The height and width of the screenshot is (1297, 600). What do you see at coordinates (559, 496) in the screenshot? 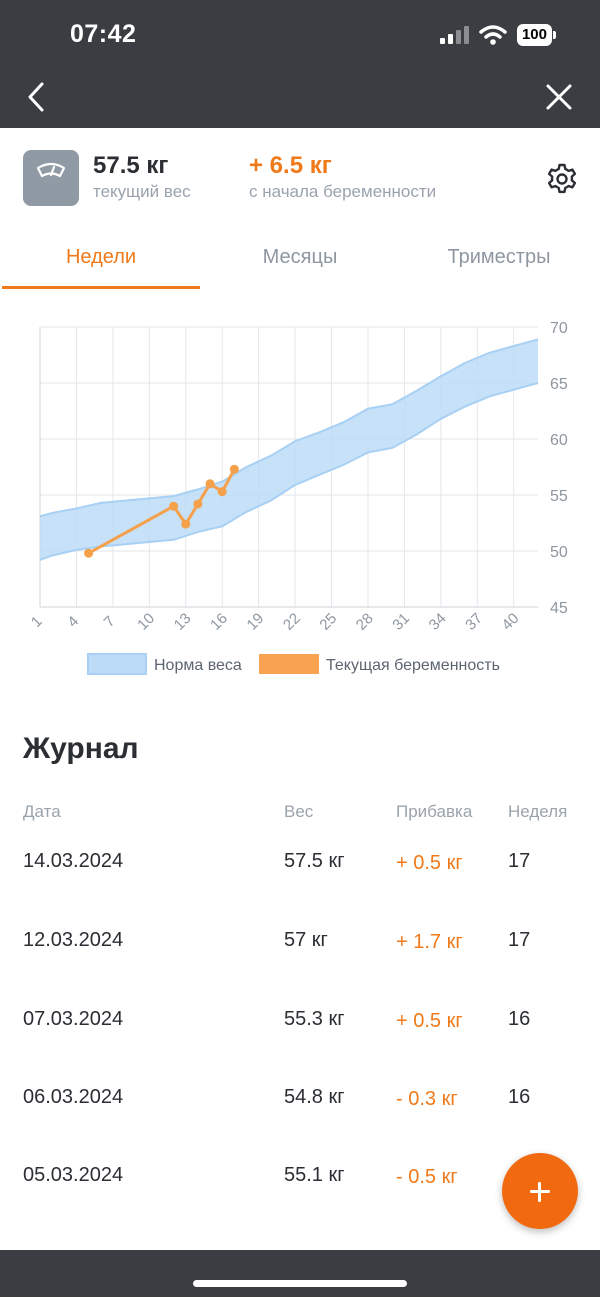
I see `y-tick-label: 55` at bounding box center [559, 496].